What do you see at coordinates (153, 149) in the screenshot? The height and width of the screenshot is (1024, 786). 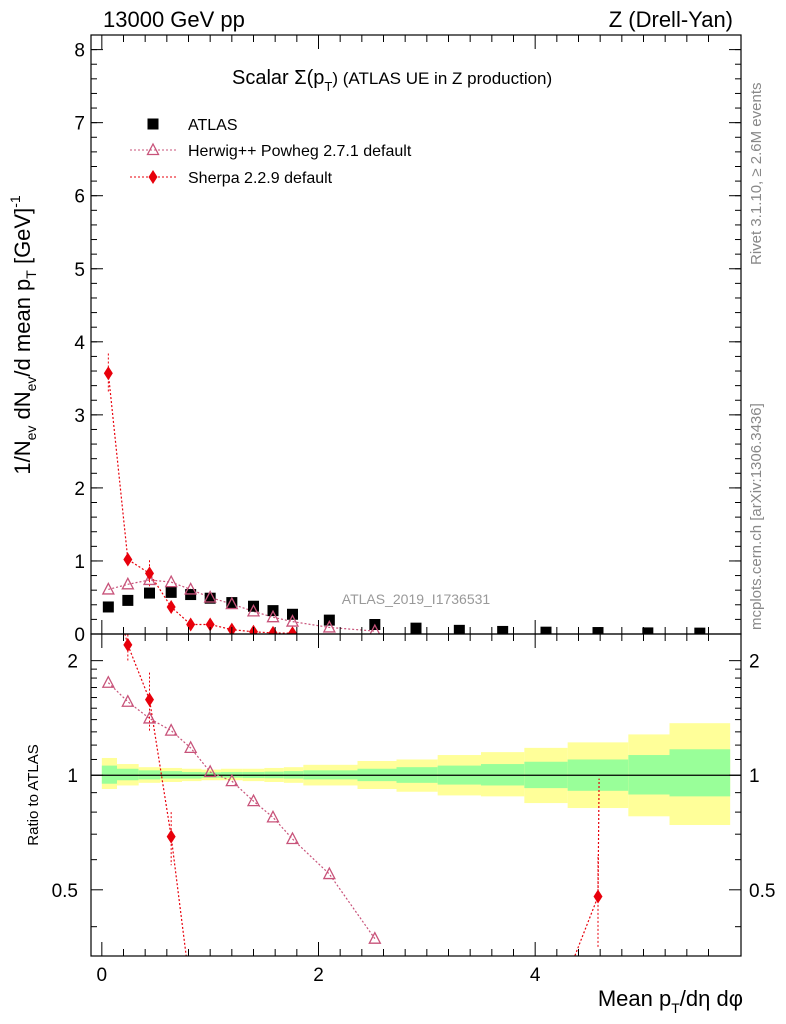 I see `legend-herwig-marker` at bounding box center [153, 149].